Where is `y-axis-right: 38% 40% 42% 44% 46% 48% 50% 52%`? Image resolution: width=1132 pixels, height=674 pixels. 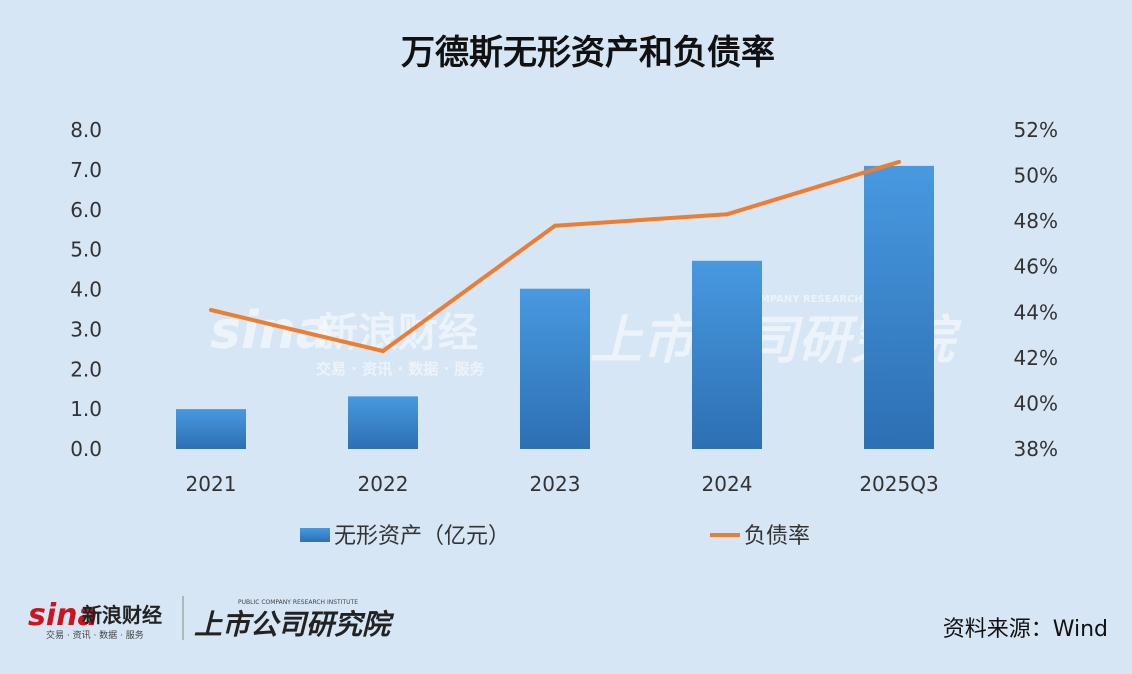 y-axis-right: 38% 40% 42% 44% 46% 48% 50% 52% is located at coordinates (1036, 289).